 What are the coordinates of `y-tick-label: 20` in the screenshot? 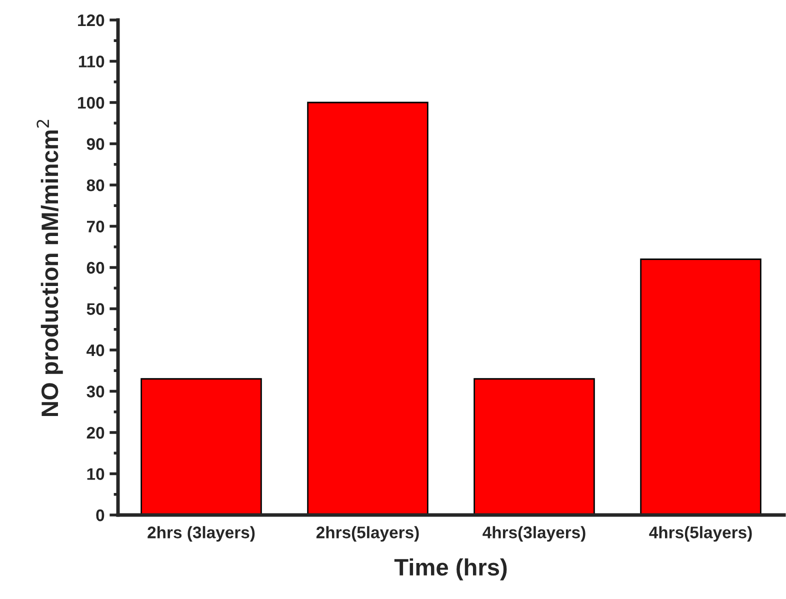 It's located at (95, 432).